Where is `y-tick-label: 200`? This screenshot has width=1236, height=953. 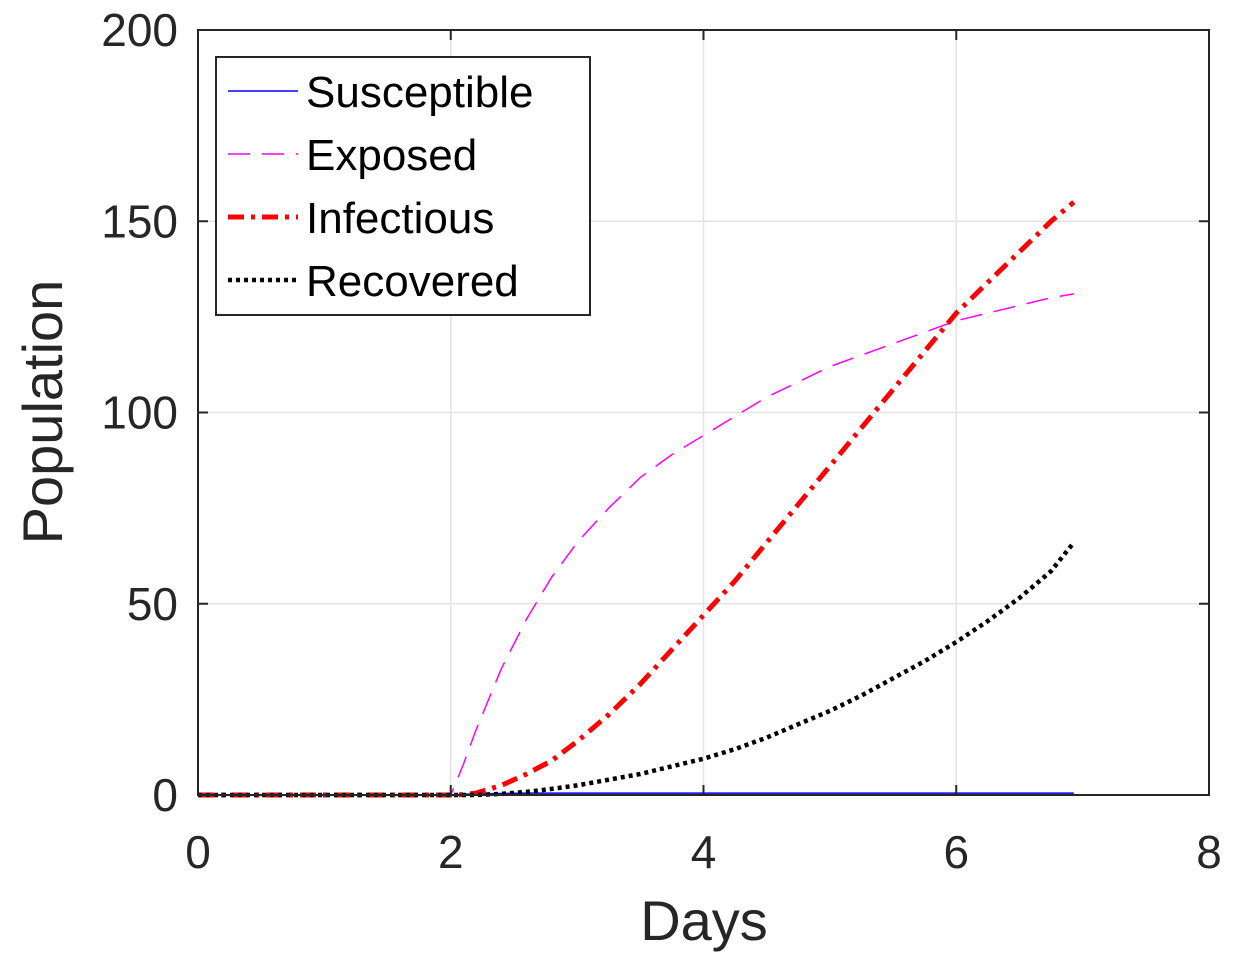 y-tick-label: 200 is located at coordinates (139, 30).